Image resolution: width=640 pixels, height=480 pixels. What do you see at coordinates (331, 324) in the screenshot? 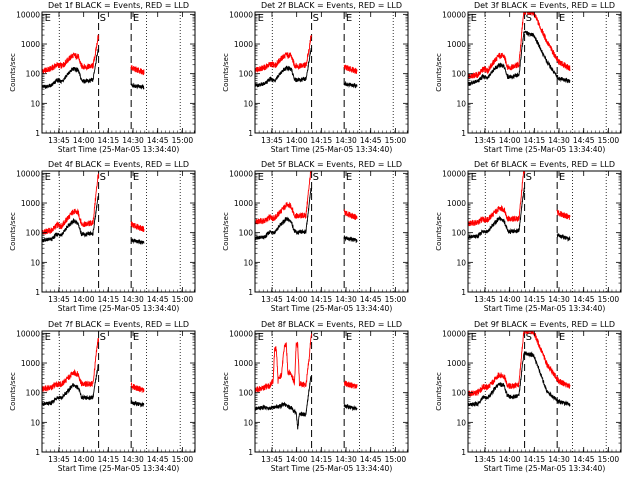
I see `panel-title: Det 8f BLACK = Events, RED = LLD` at bounding box center [331, 324].